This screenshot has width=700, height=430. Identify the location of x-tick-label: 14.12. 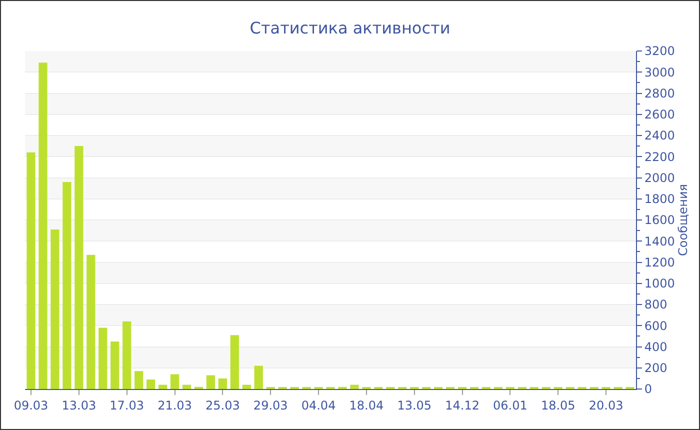
(462, 405).